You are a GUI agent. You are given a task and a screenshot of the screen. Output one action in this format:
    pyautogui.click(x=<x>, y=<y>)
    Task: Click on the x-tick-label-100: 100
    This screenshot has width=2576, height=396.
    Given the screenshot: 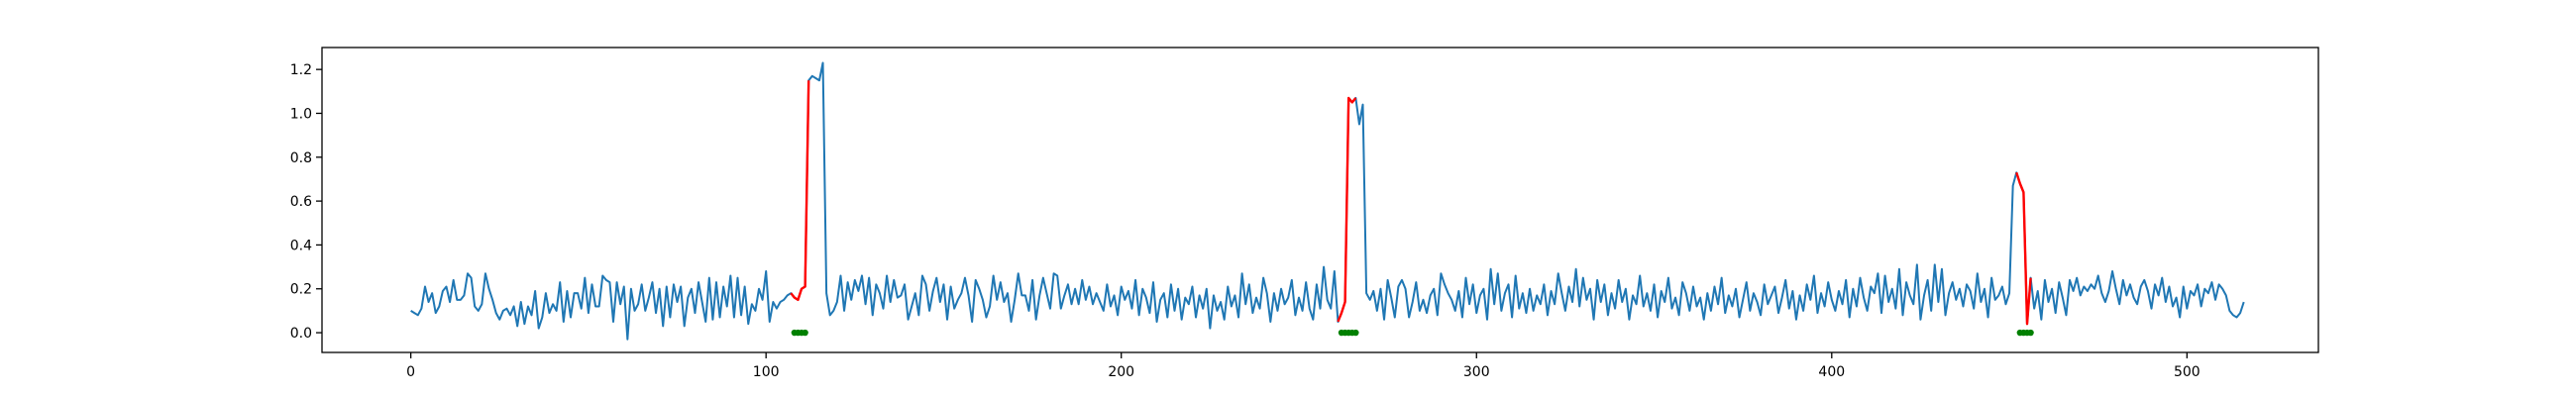 What is the action you would take?
    pyautogui.click(x=766, y=372)
    